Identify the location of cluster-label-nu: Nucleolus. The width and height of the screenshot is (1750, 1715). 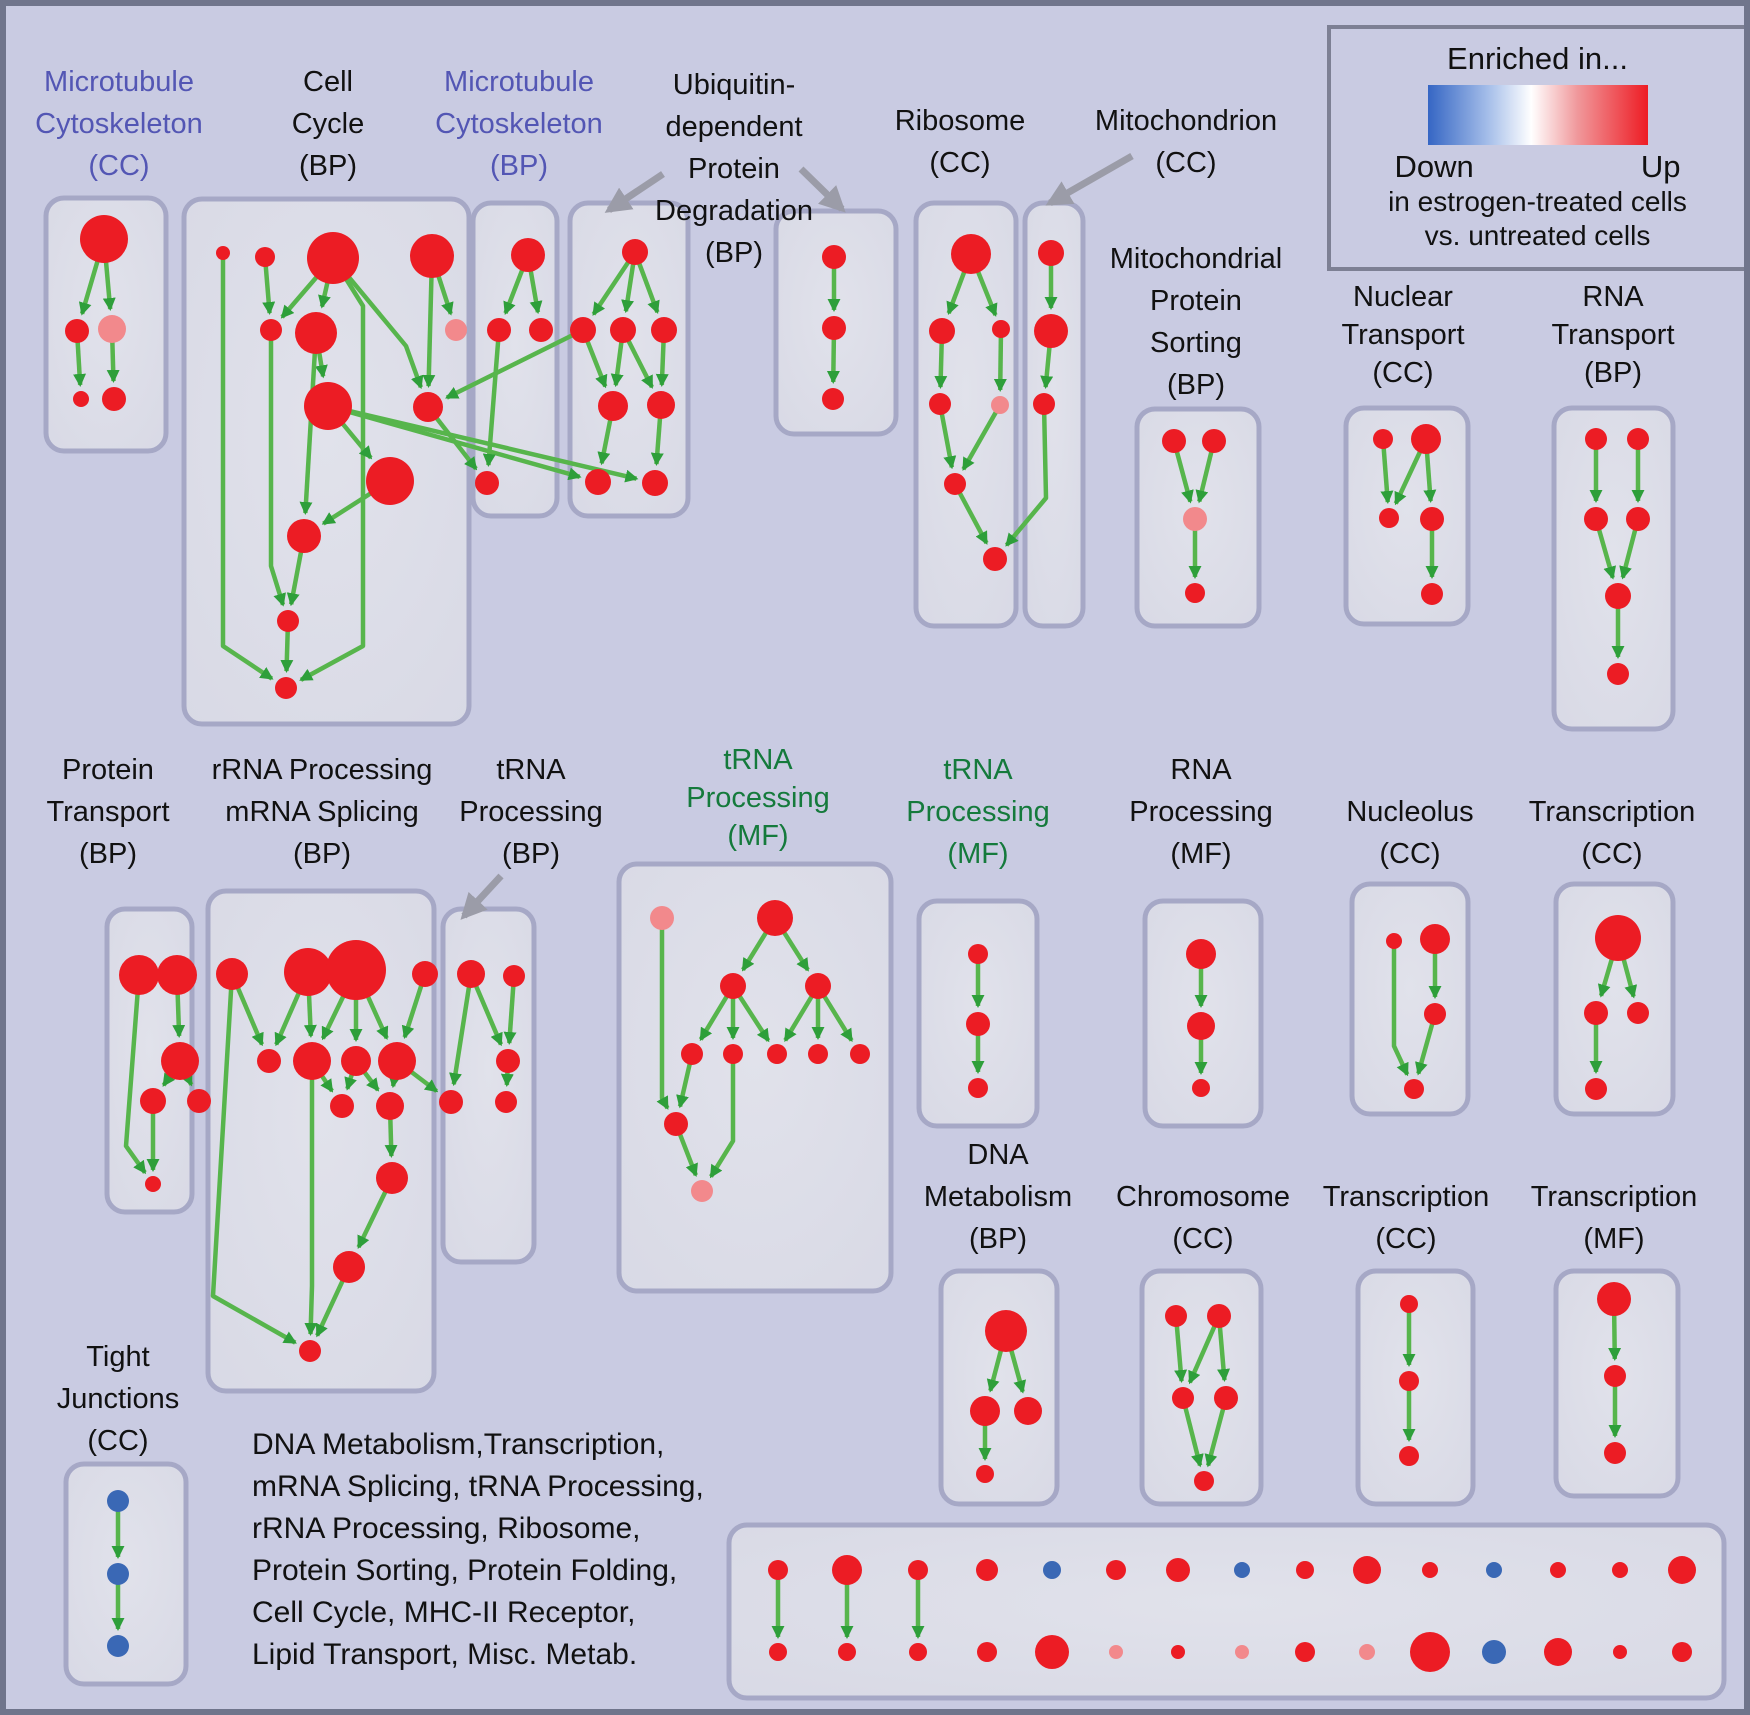
(1409, 812).